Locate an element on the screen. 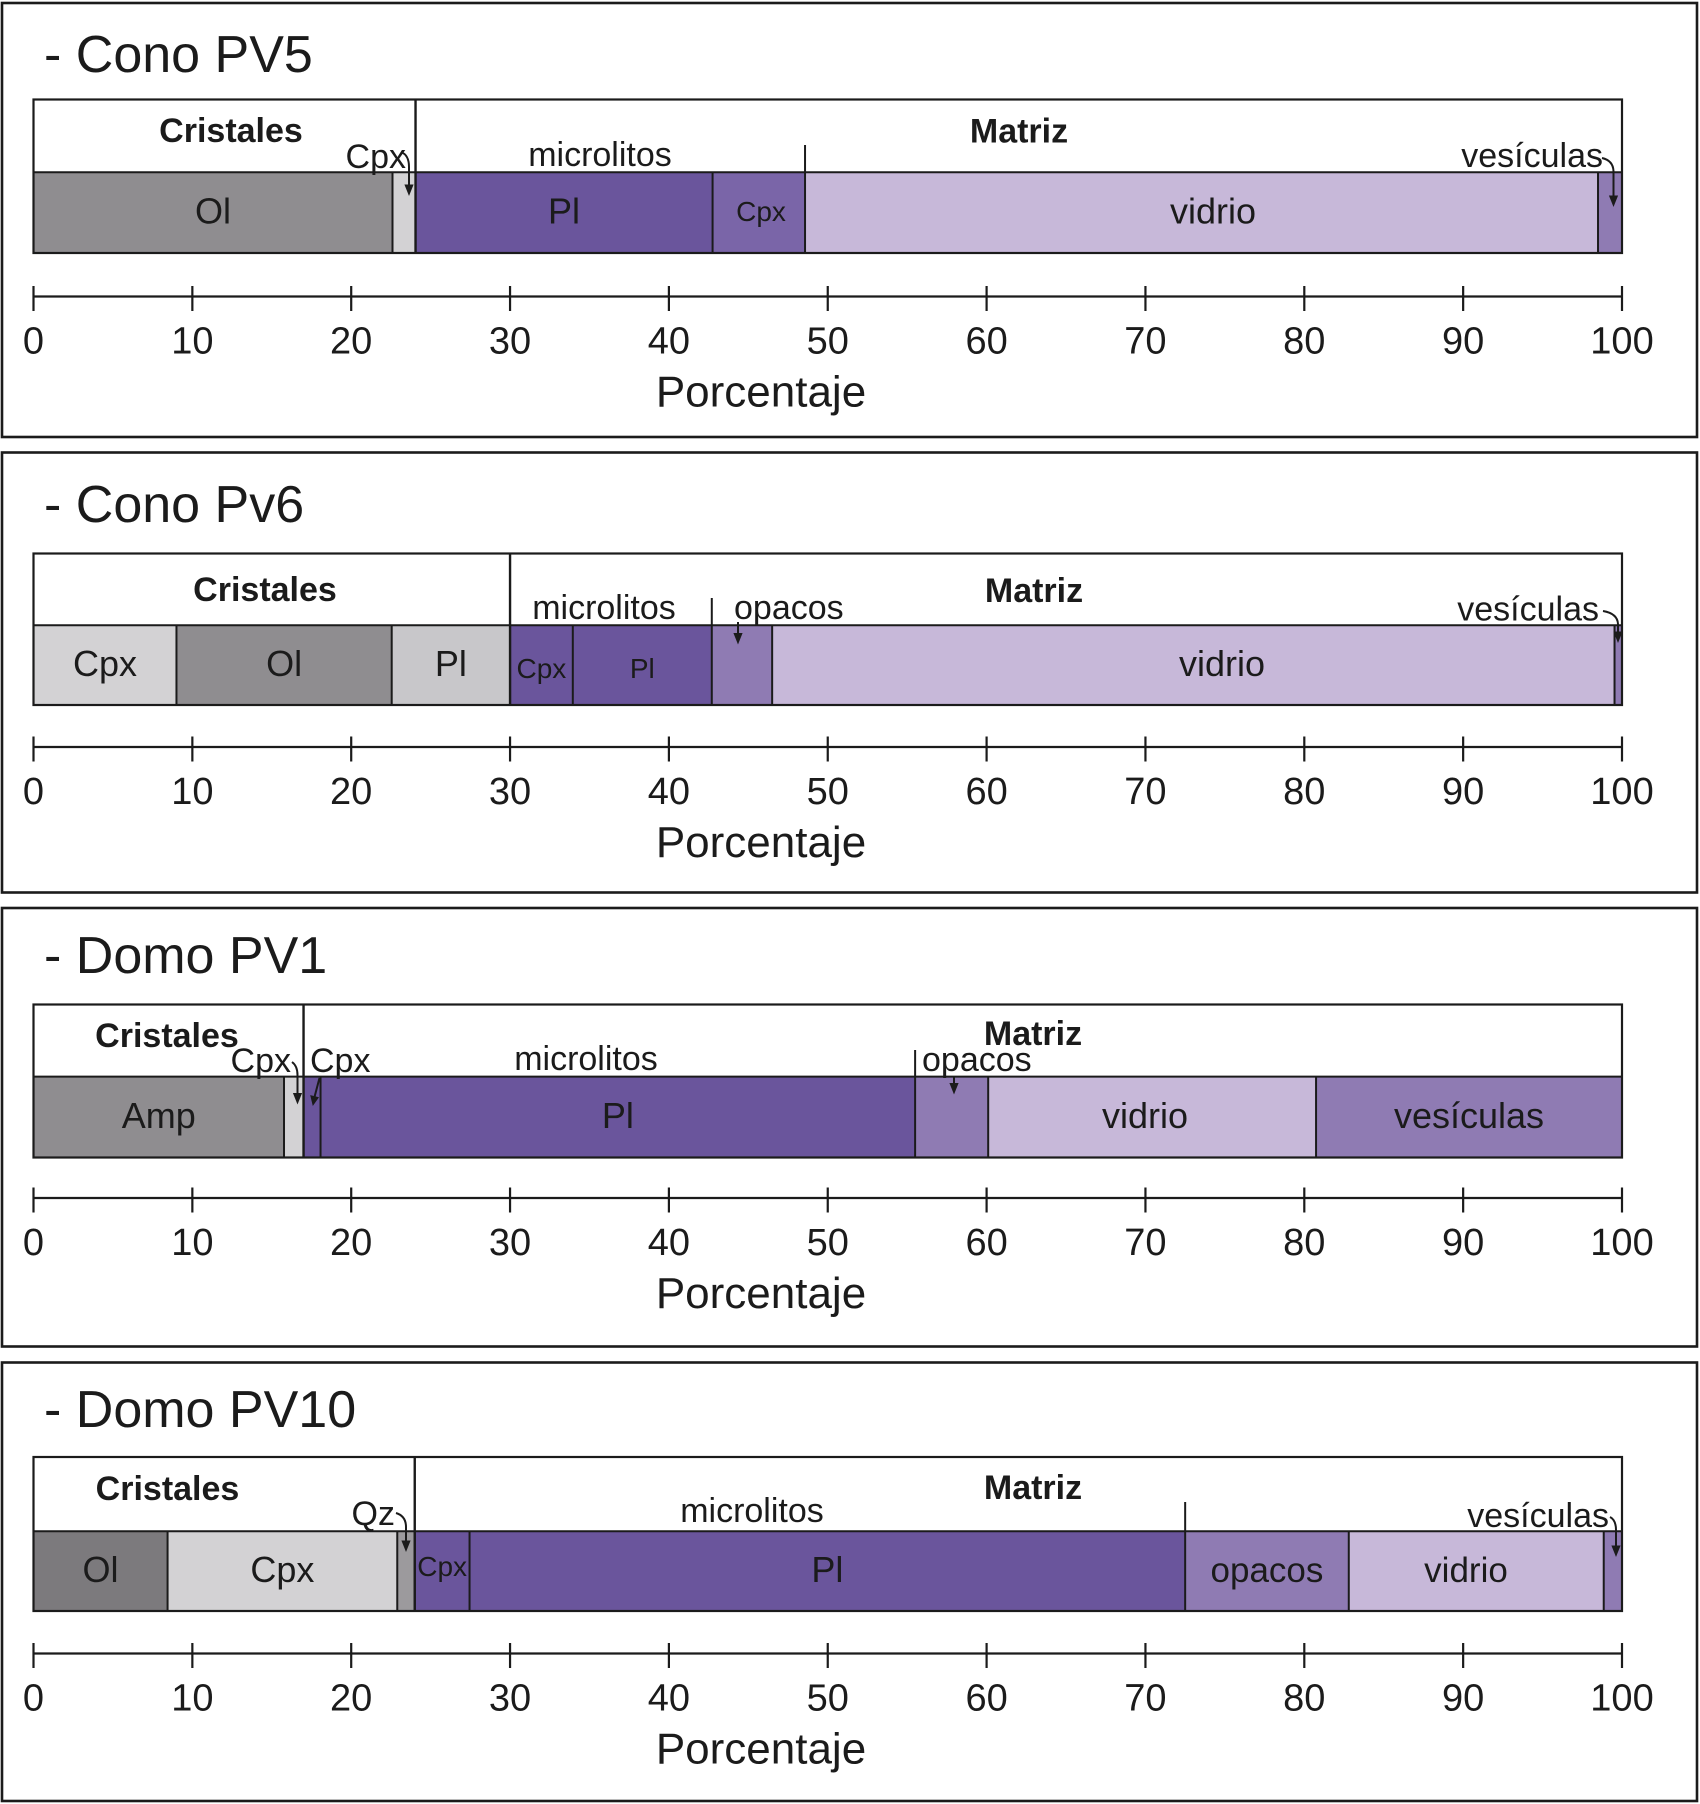  svg-text: - Cono PV5 is located at coordinates (178, 55).